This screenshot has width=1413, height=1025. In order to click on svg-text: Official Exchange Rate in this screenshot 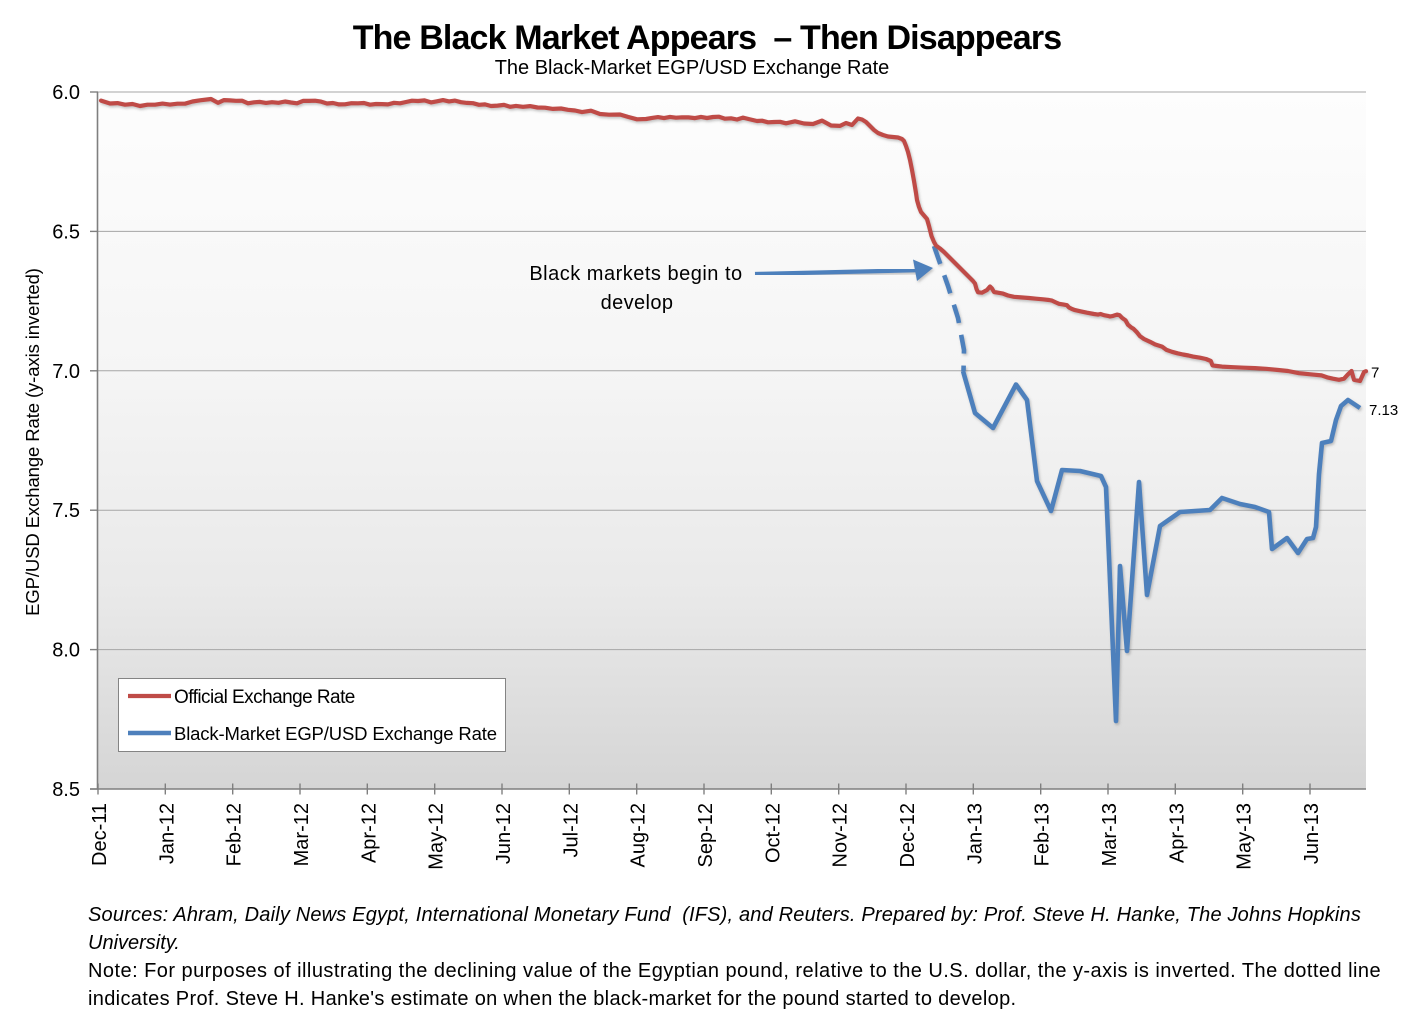, I will do `click(264, 697)`.